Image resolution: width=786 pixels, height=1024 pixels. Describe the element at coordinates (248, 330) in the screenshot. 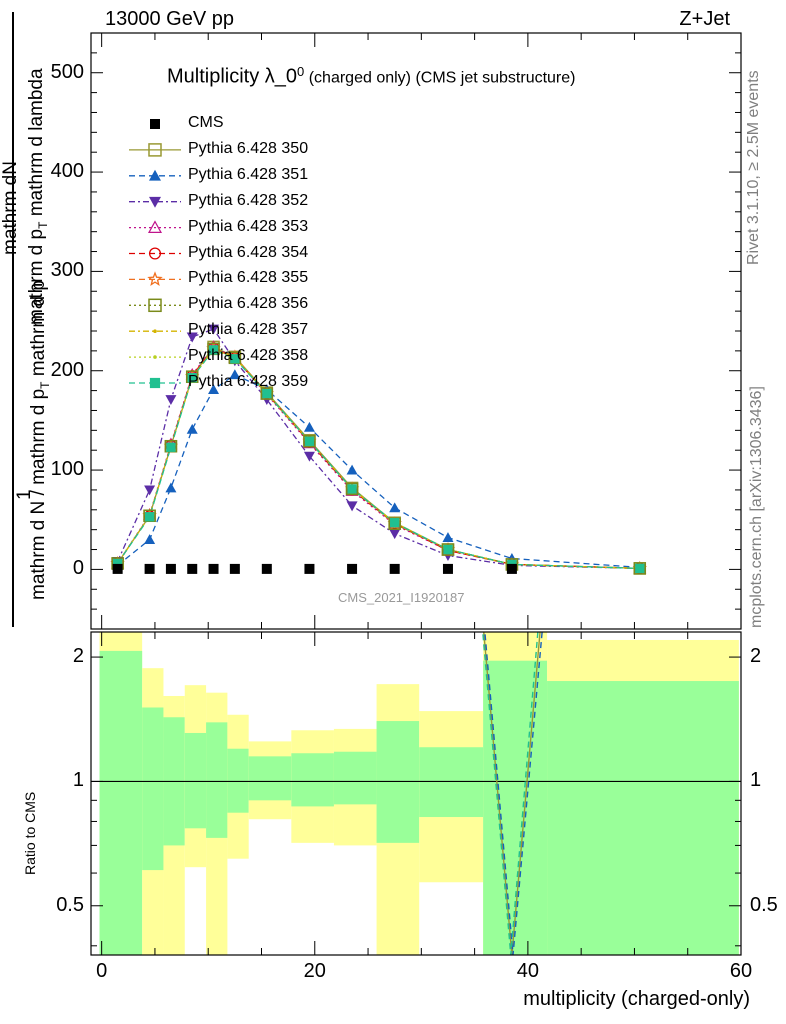

I see `legend-label-8: Pythia 6.428 357` at that location.